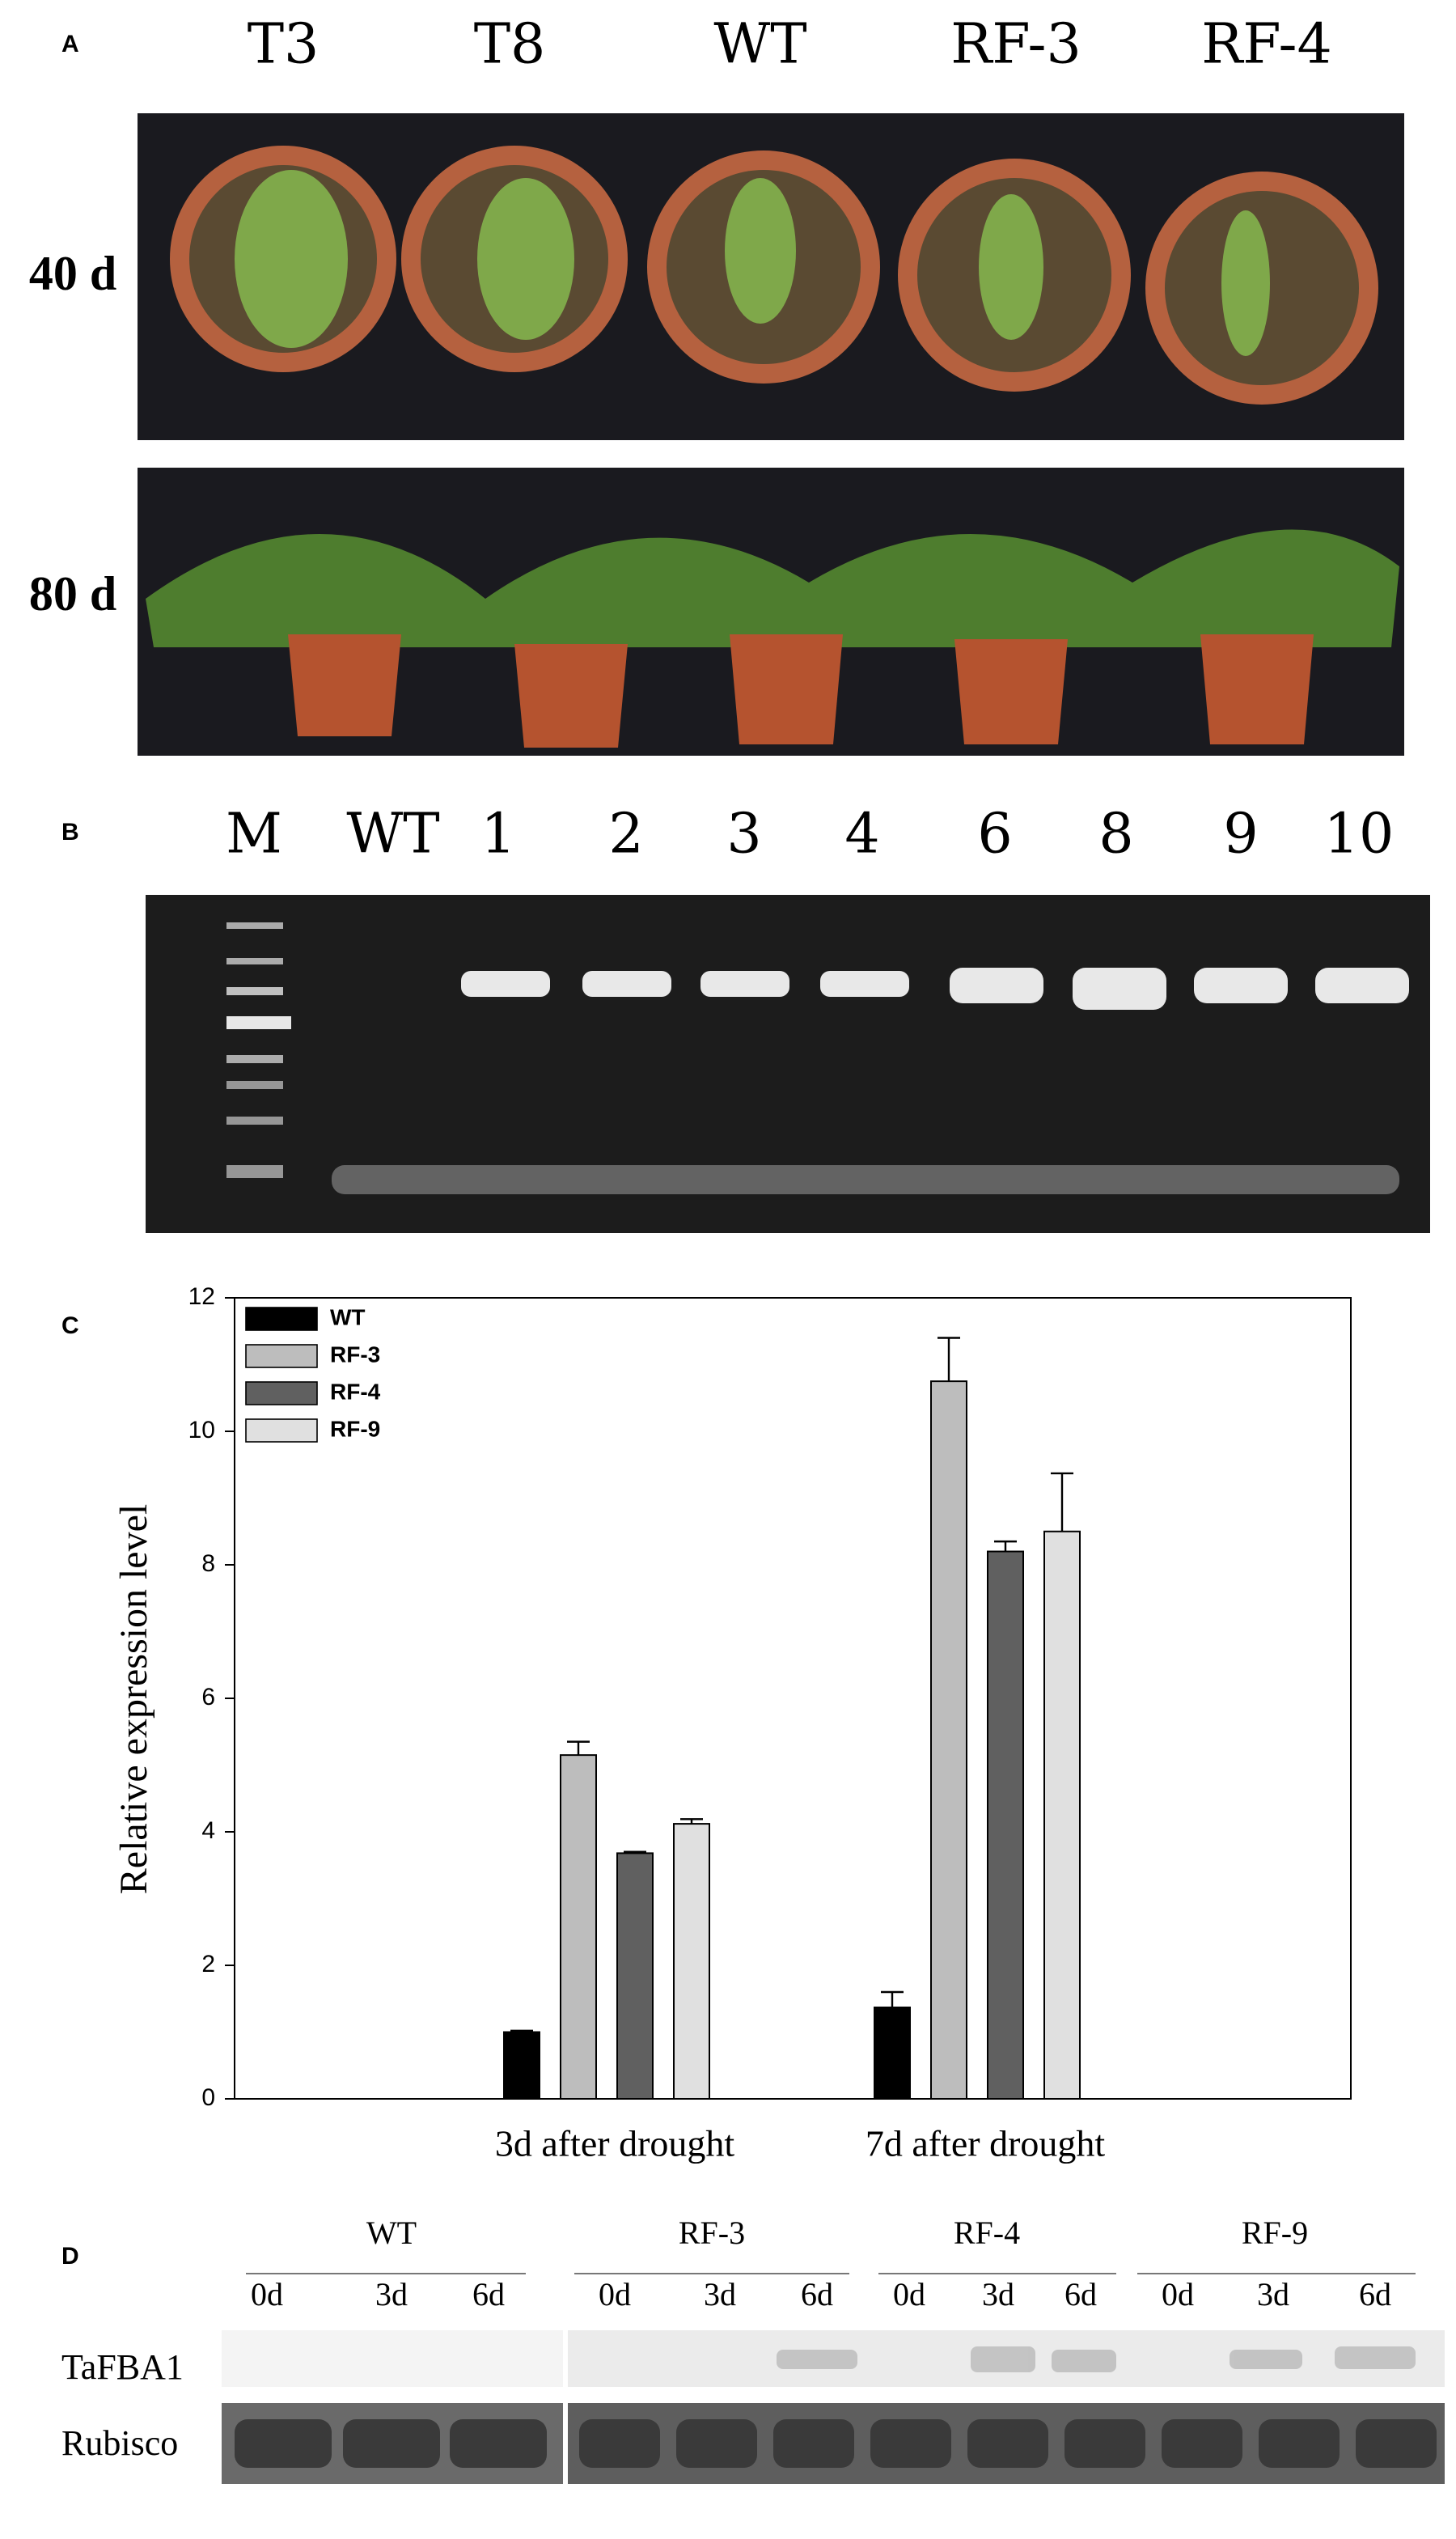  What do you see at coordinates (772, 638) in the screenshot?
I see `pots-80d` at bounding box center [772, 638].